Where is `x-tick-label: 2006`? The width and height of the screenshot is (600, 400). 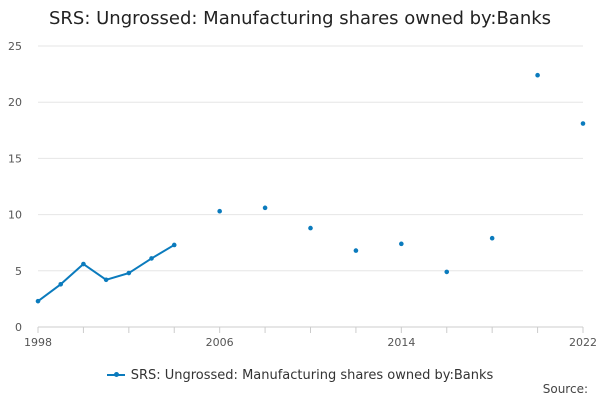 x-tick-label: 2006 is located at coordinates (220, 342).